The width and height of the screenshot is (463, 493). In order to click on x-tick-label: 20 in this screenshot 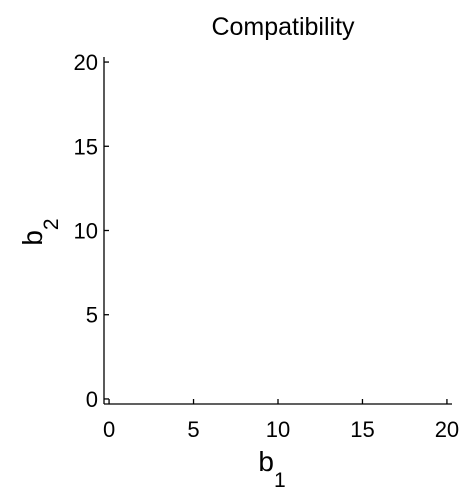, I will do `click(447, 429)`.